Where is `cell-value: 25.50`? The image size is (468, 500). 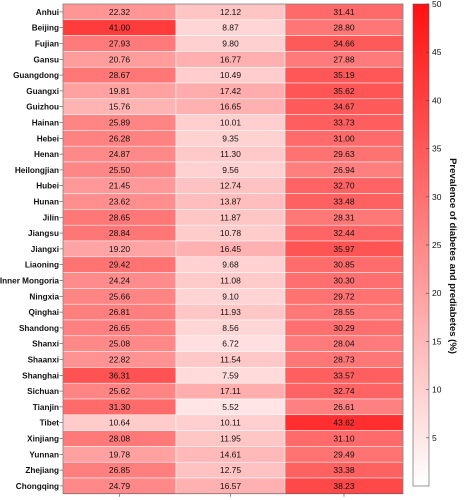
cell-value: 25.50 is located at coordinates (120, 170).